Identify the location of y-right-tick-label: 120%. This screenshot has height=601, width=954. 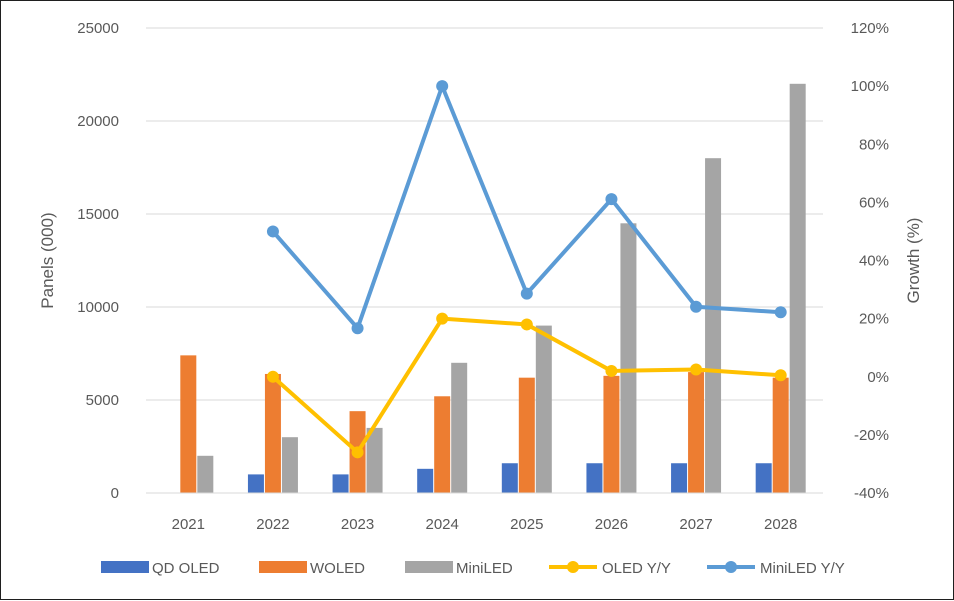
(870, 28).